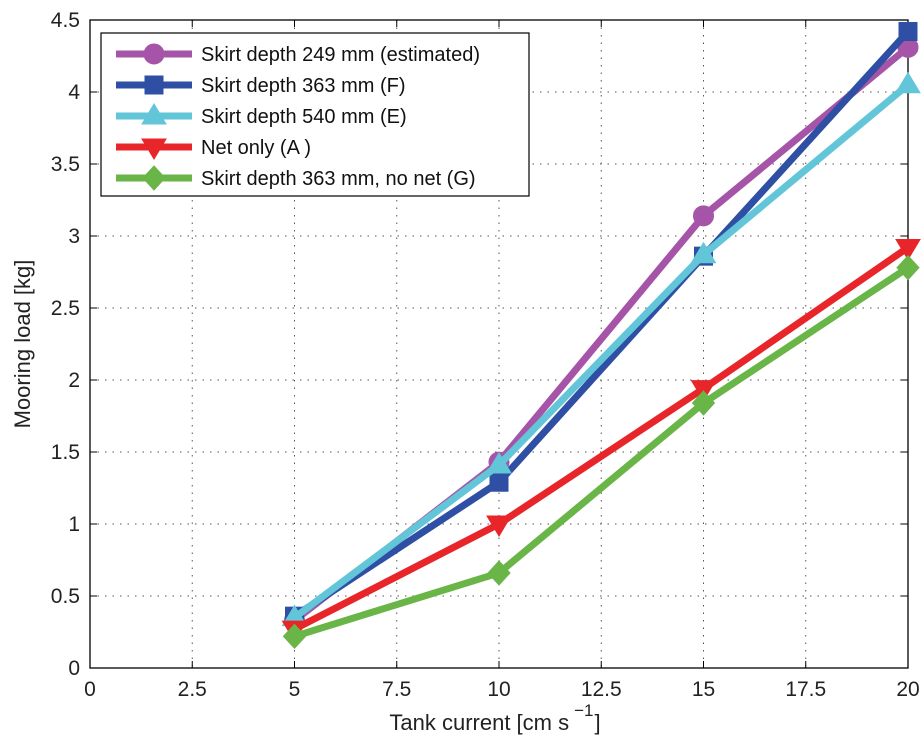  I want to click on x-tick-label: 17.5, so click(805, 689).